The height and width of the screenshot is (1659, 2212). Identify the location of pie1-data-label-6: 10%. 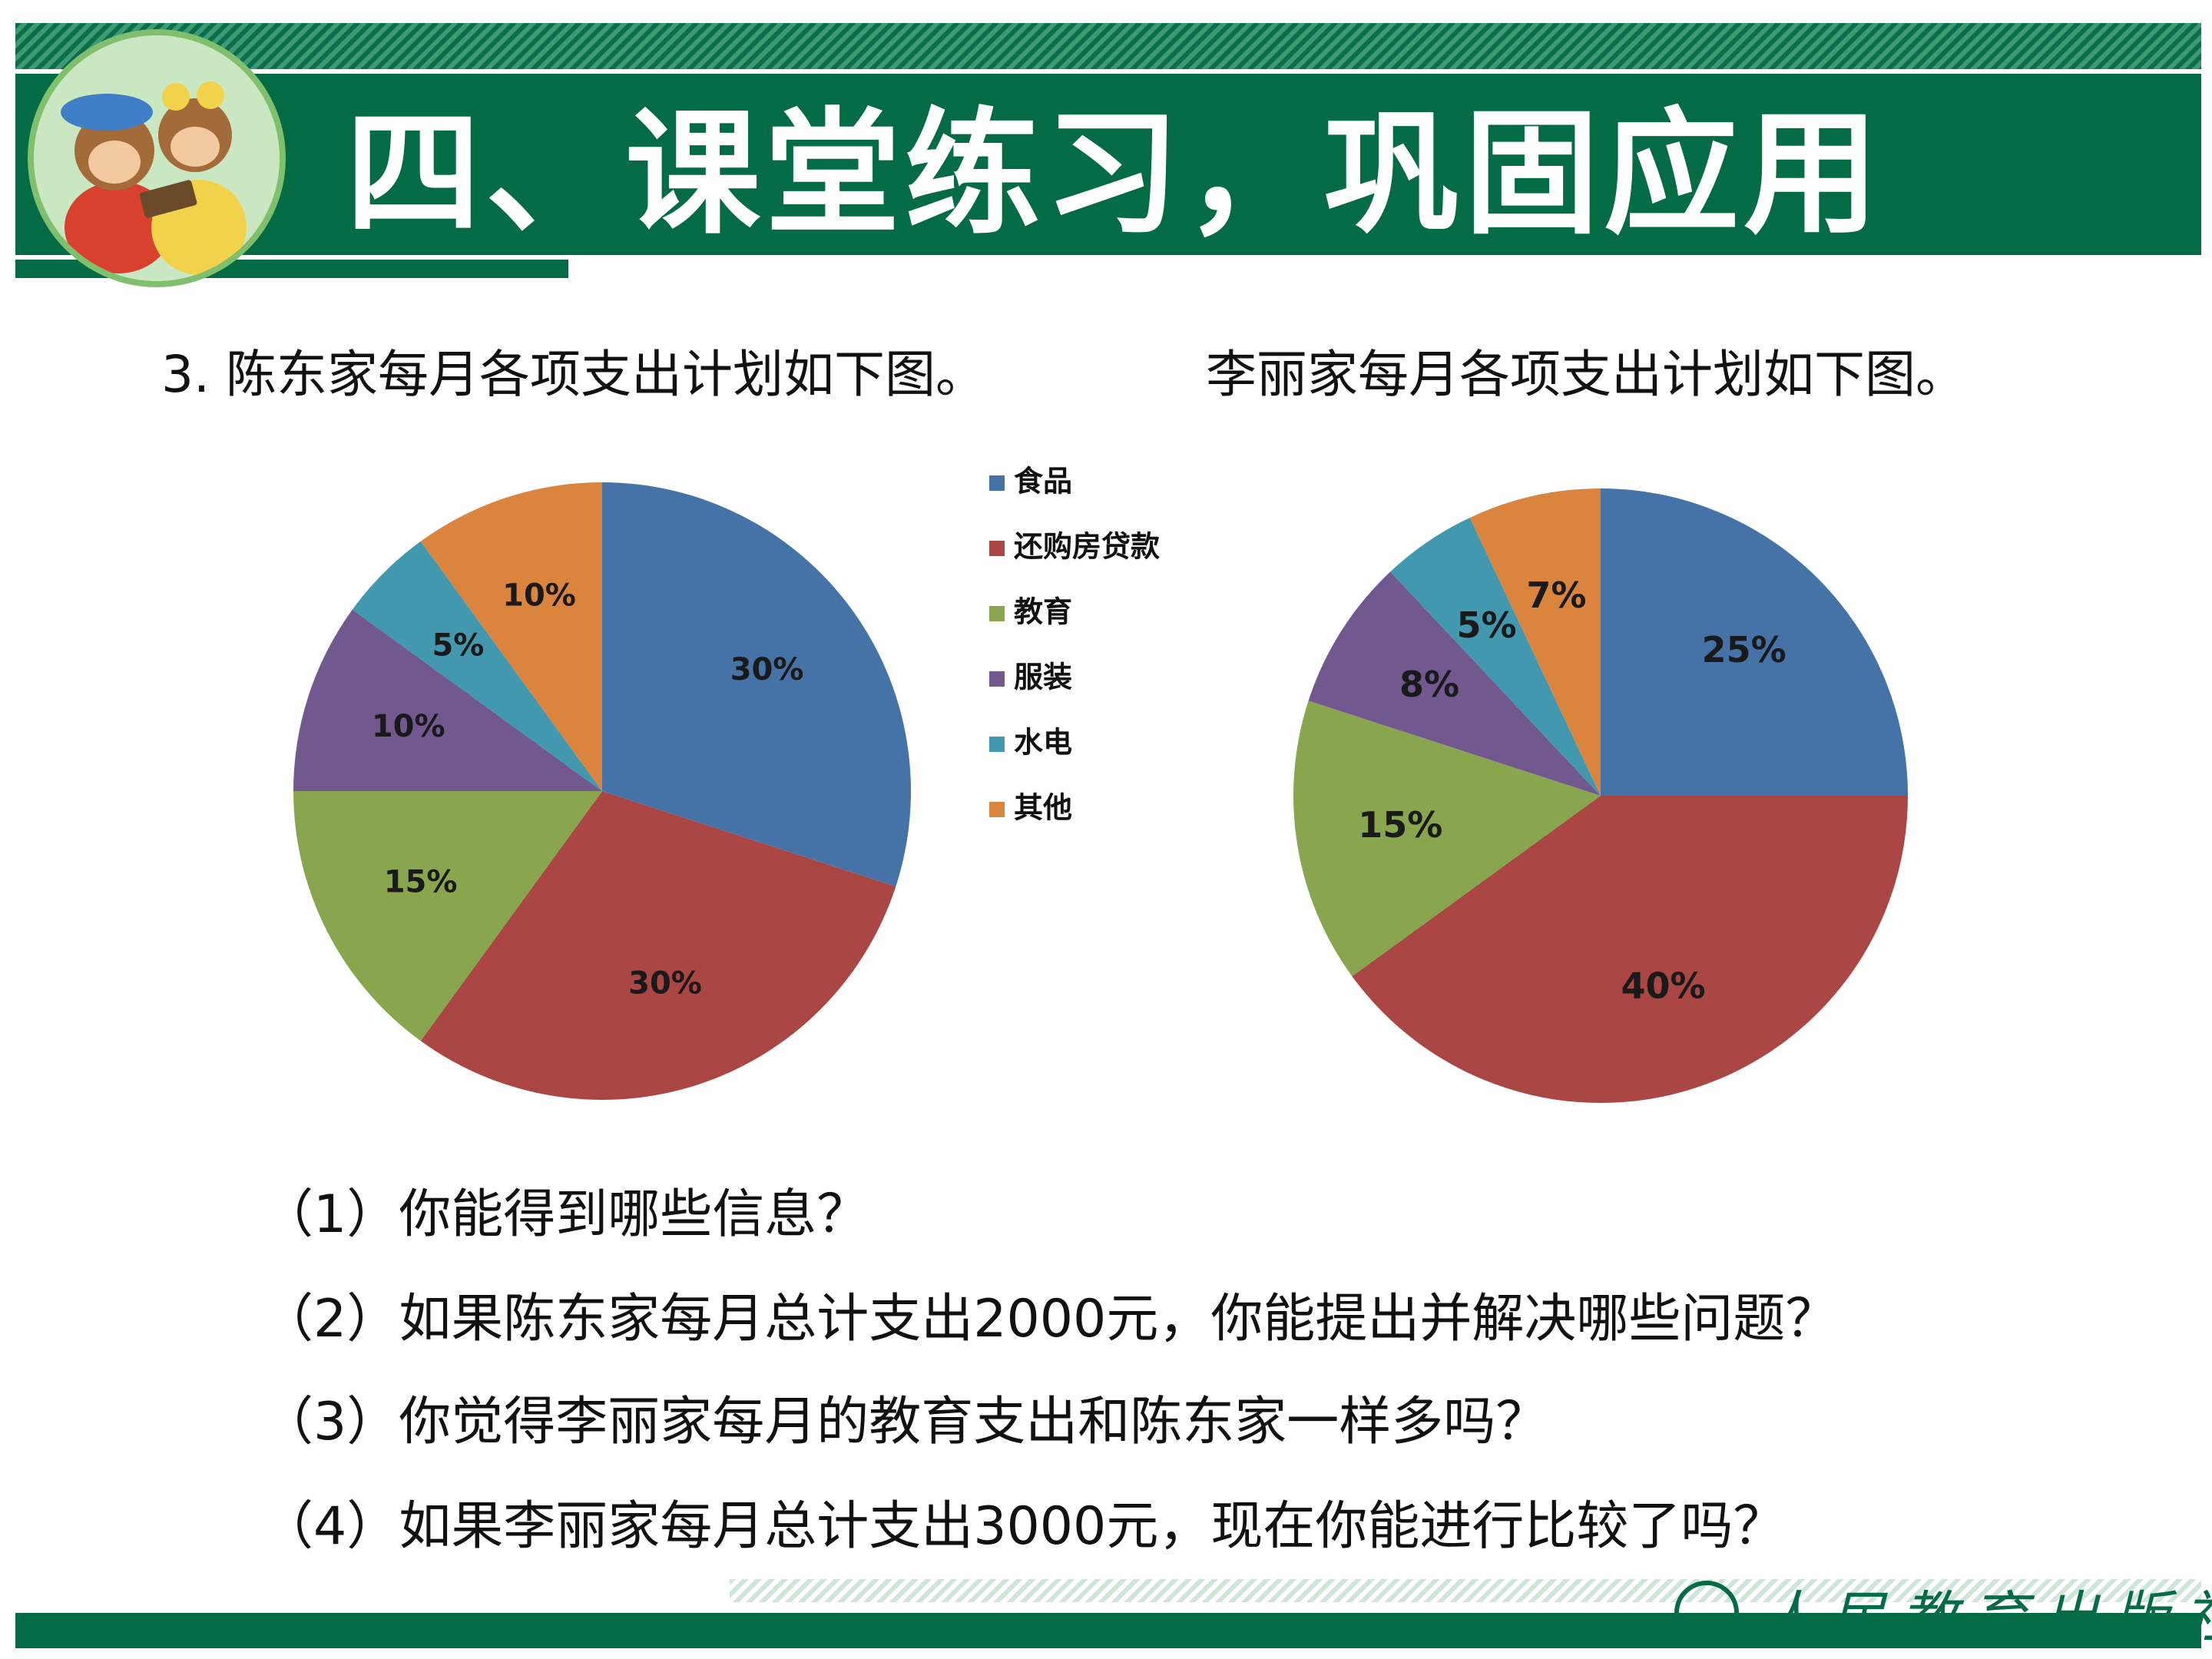
(539, 596).